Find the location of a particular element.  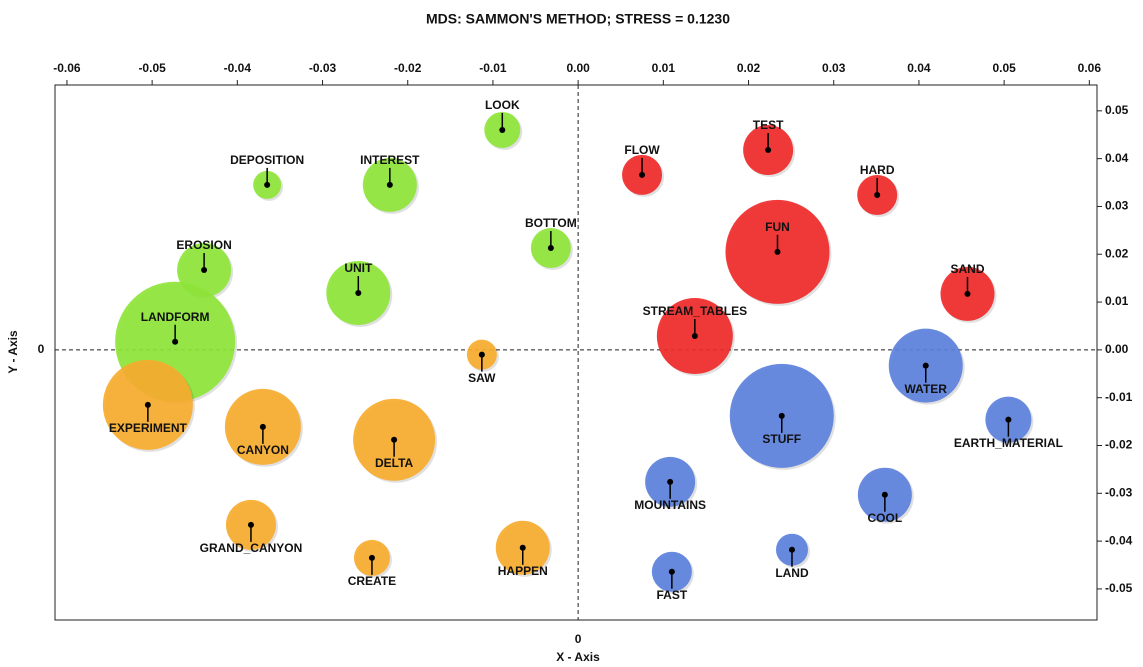

x-tick-label: 0.03 is located at coordinates (834, 68).